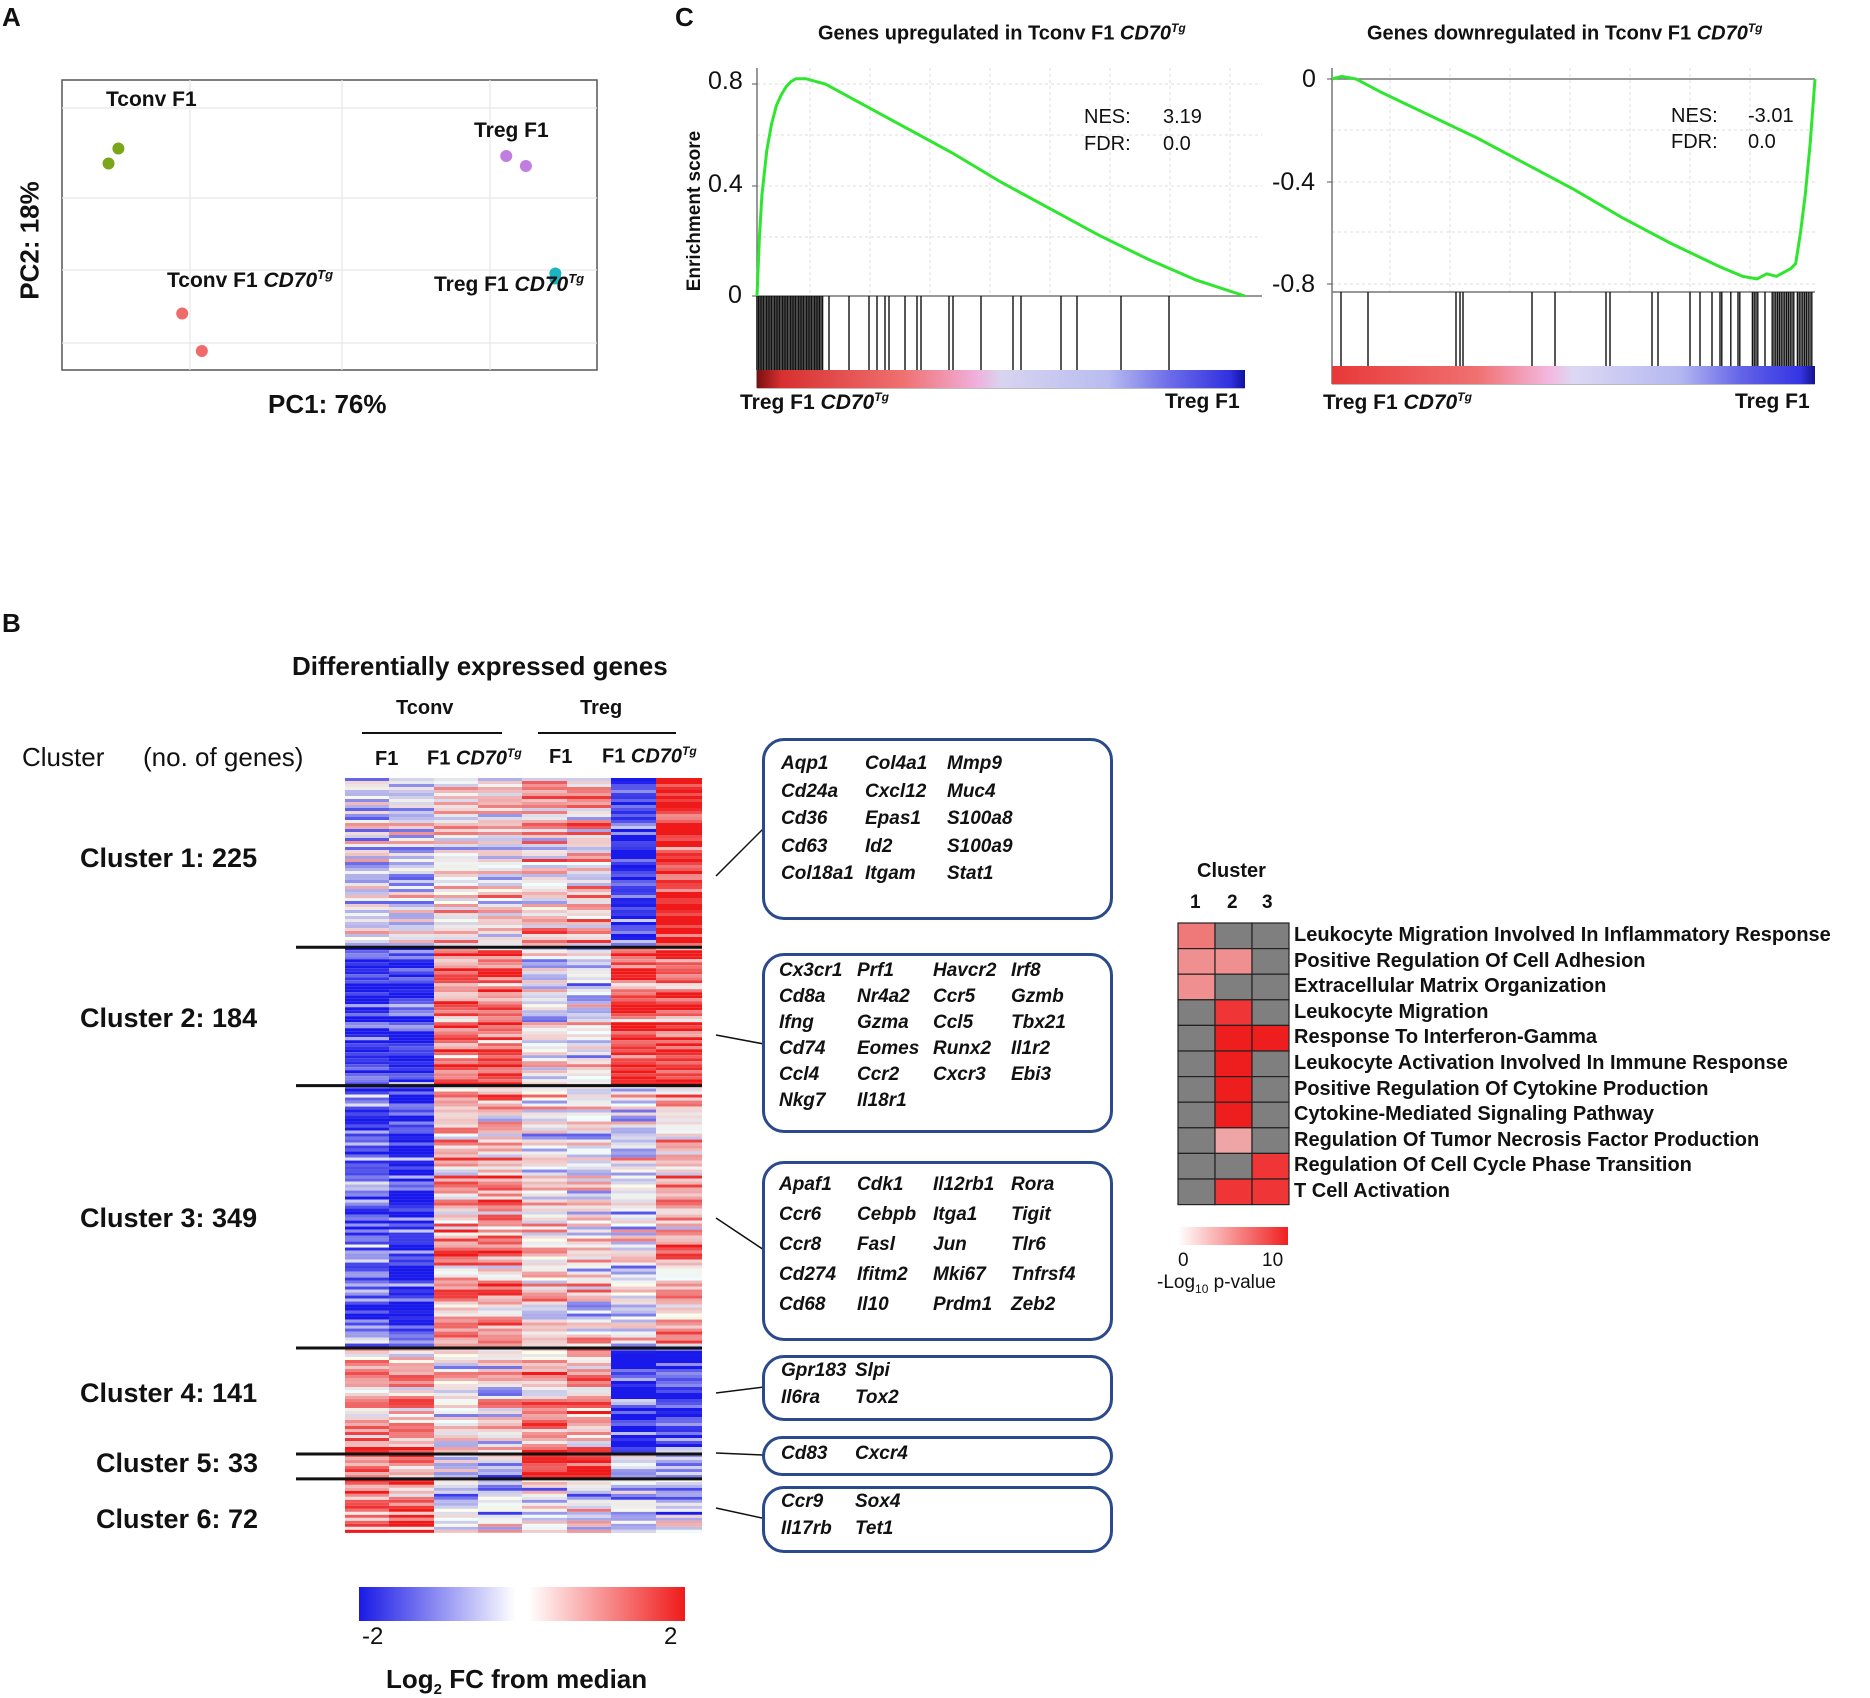  I want to click on gsea-down-curve, so click(1574, 177).